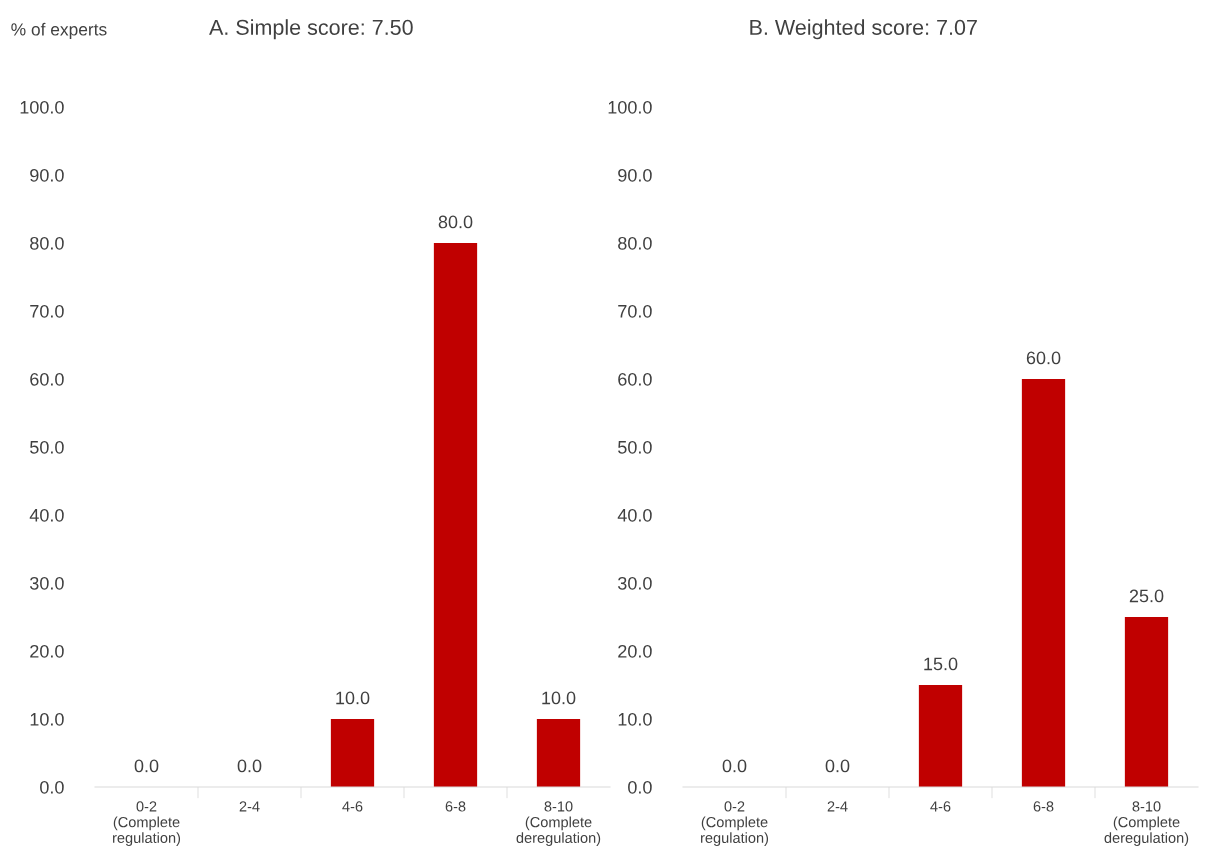  Describe the element at coordinates (941, 664) in the screenshot. I see `data-label: 15.0` at that location.